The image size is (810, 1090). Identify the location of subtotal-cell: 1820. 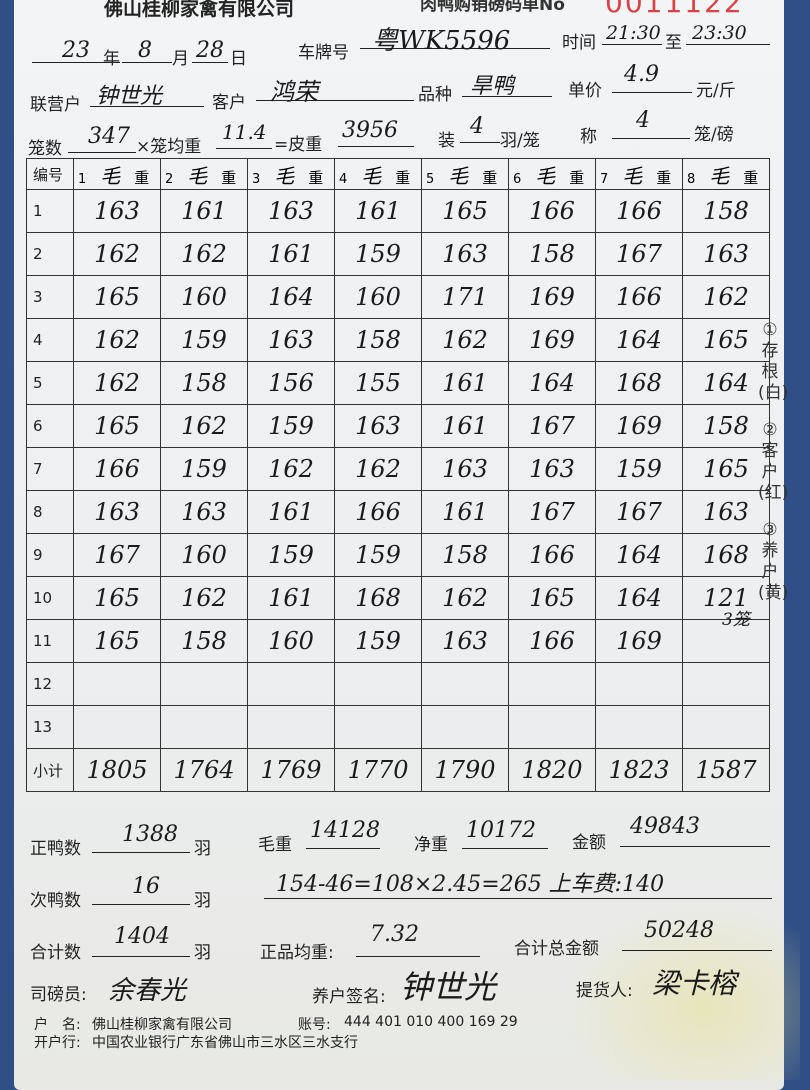
(552, 770).